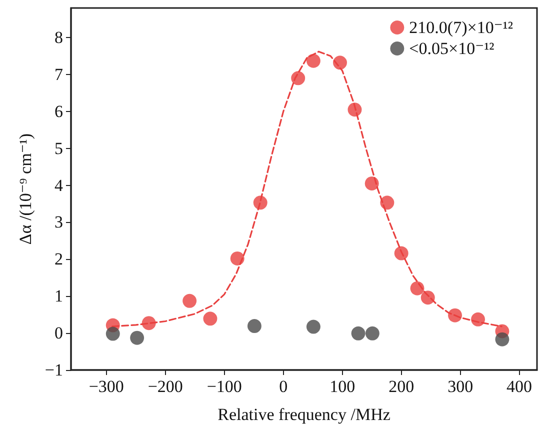 This screenshot has height=428, width=546. I want to click on y-tick-label: 5, so click(58, 148).